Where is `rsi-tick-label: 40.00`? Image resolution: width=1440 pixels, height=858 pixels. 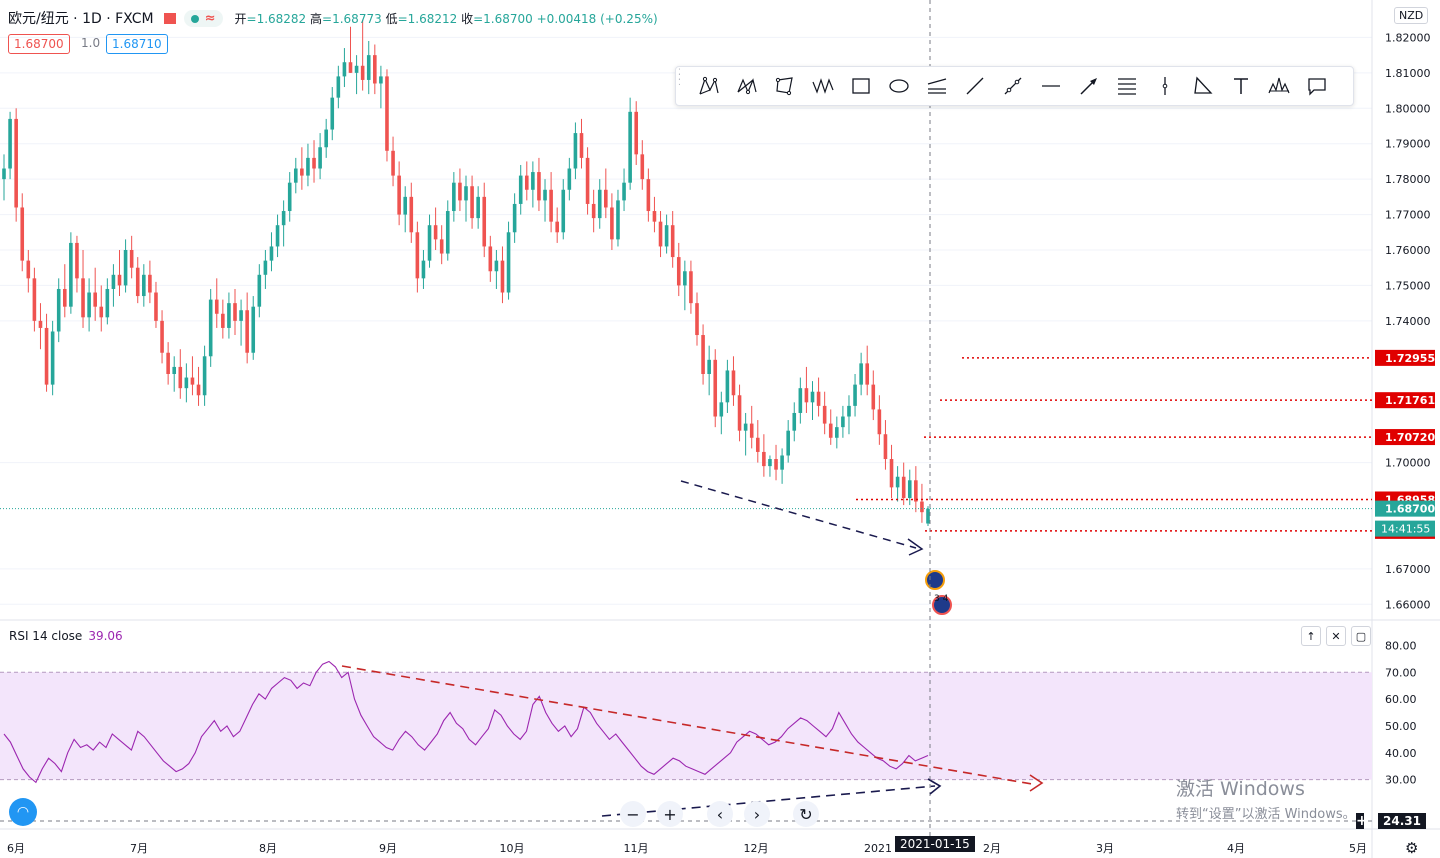 rsi-tick-label: 40.00 is located at coordinates (1401, 753).